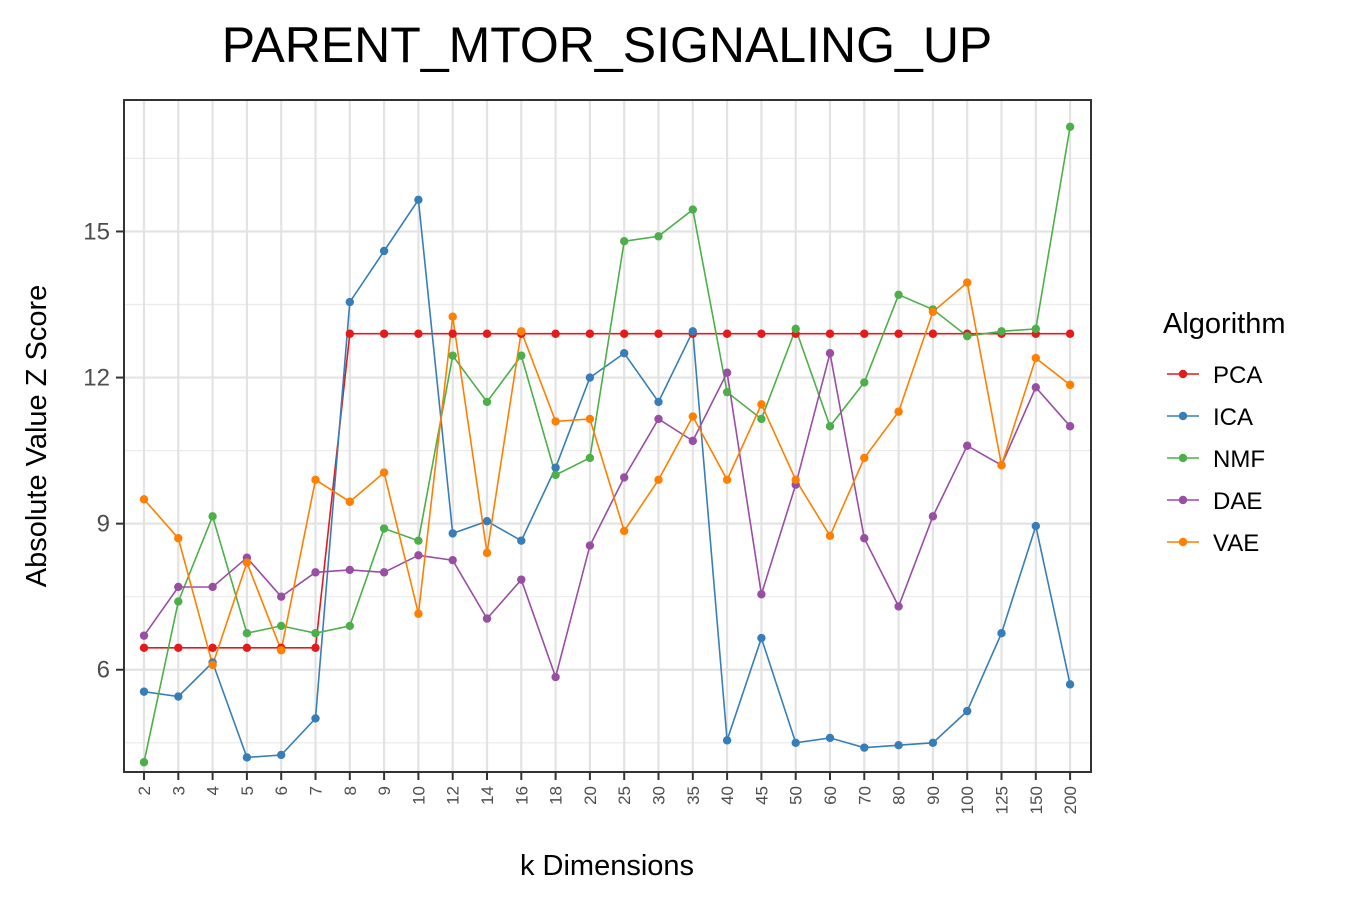 Image resolution: width=1350 pixels, height=900 pixels. Describe the element at coordinates (96, 378) in the screenshot. I see `y-tick-label: 12` at that location.